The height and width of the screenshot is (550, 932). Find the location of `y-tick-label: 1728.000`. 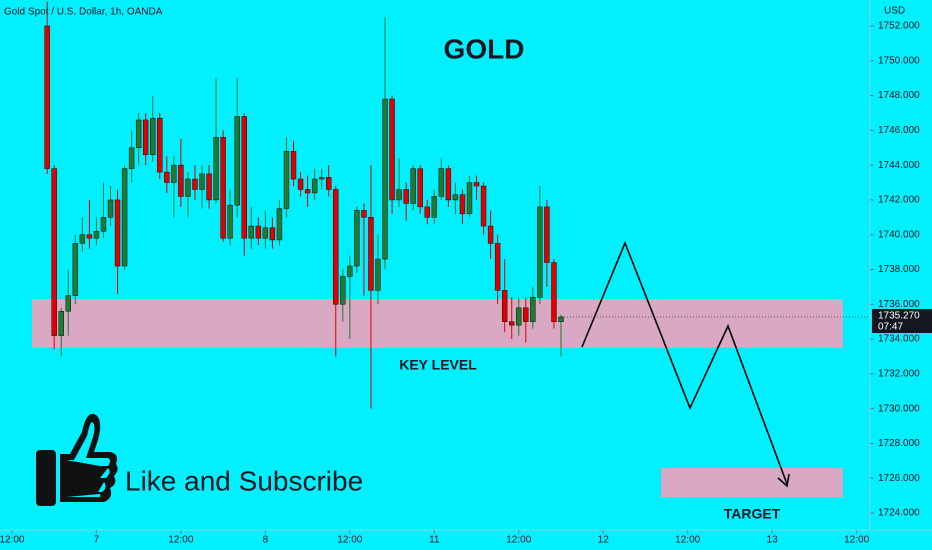

y-tick-label: 1728.000 is located at coordinates (899, 443).